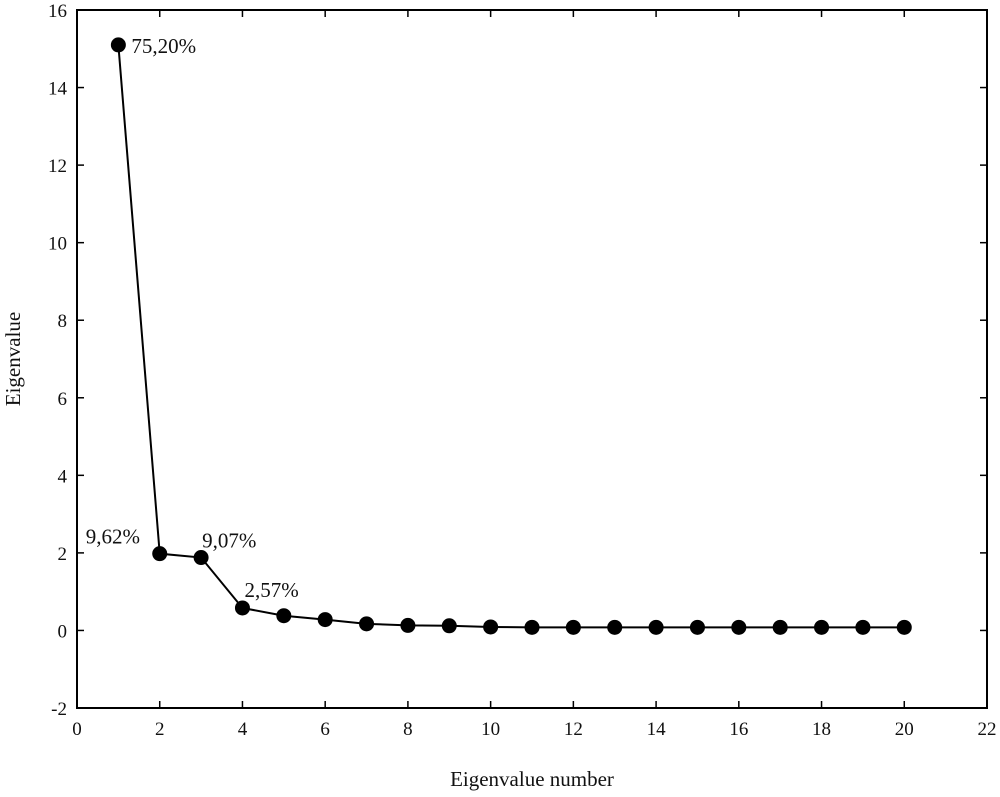 Image resolution: width=1000 pixels, height=797 pixels. Describe the element at coordinates (58, 89) in the screenshot. I see `y-tick-label: 14` at that location.